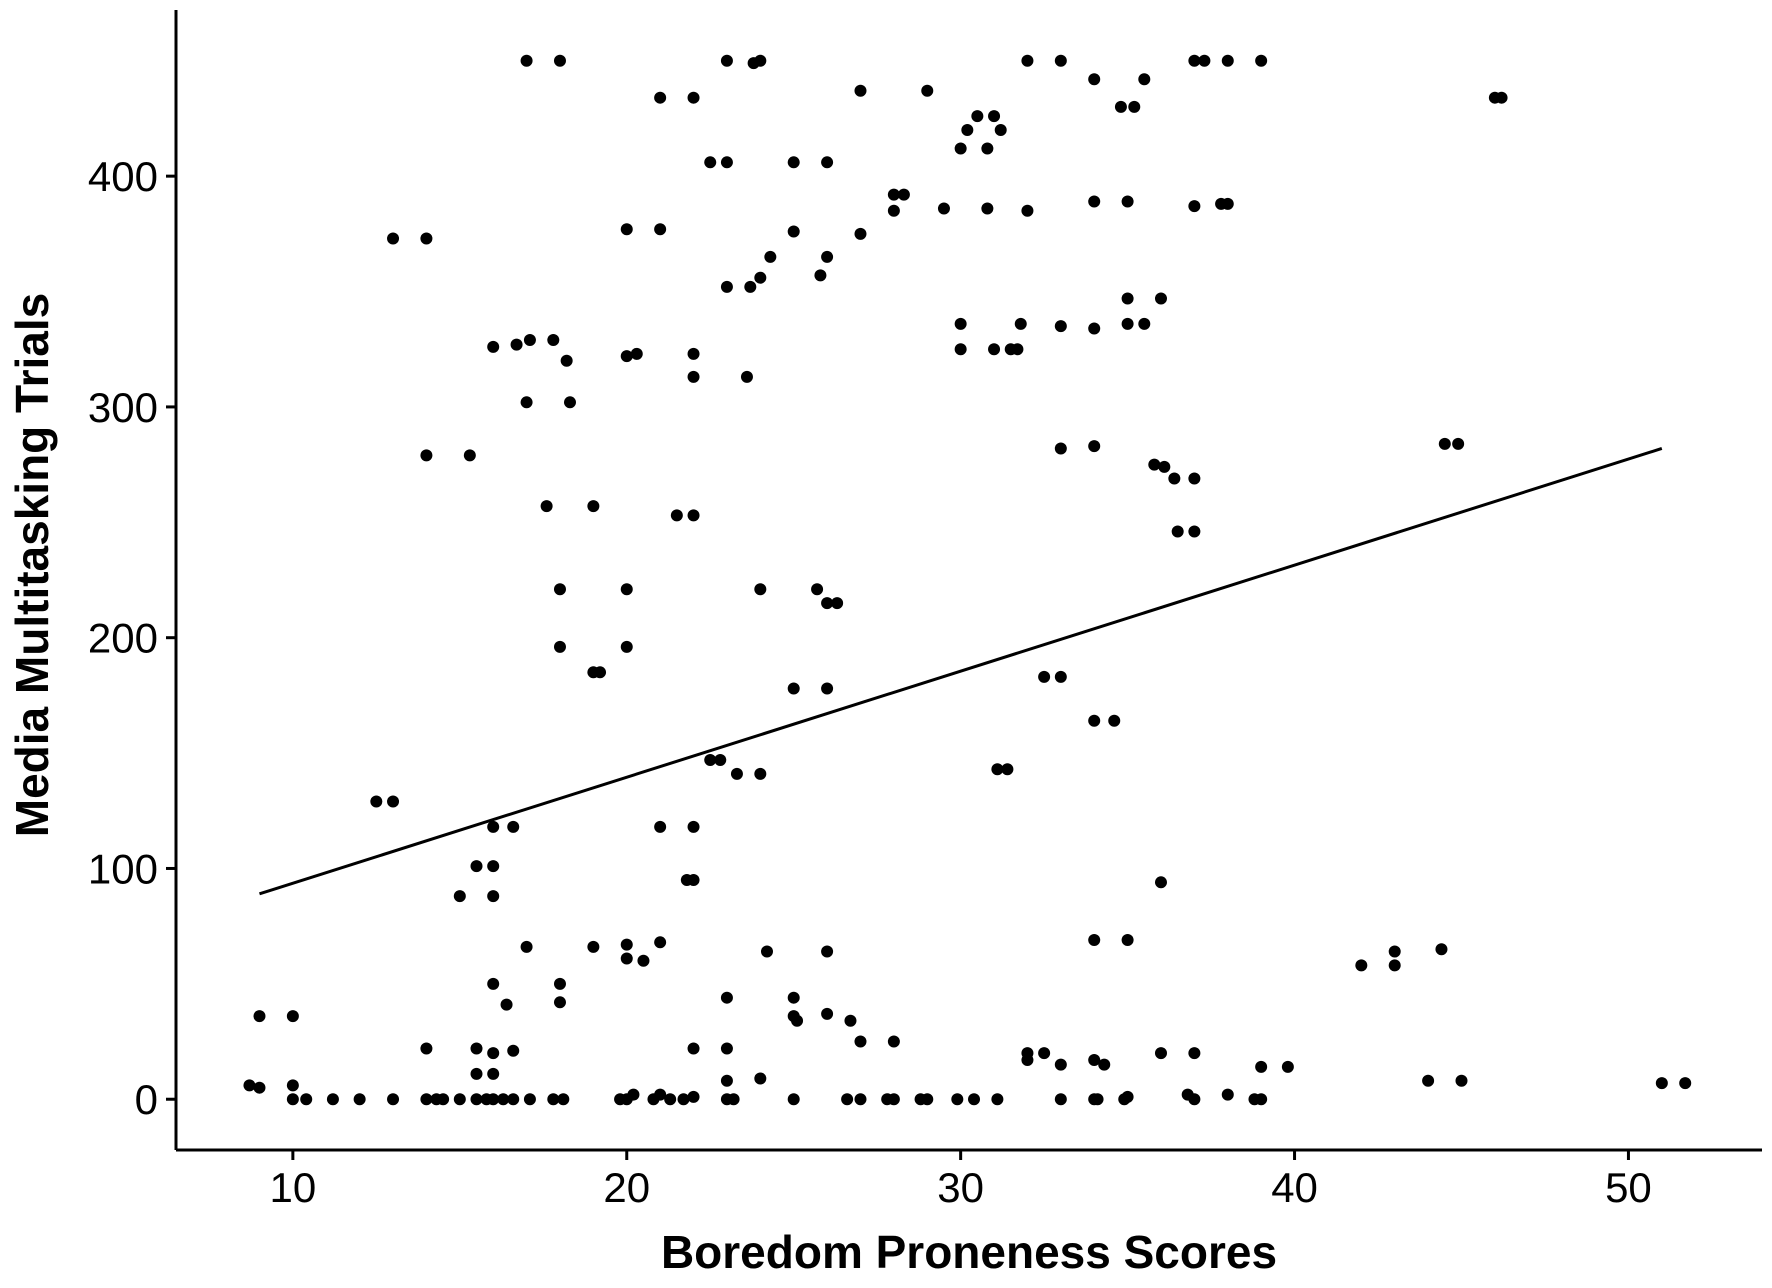 The width and height of the screenshot is (1772, 1288). What do you see at coordinates (293, 1187) in the screenshot?
I see `x-tick-label: 10` at bounding box center [293, 1187].